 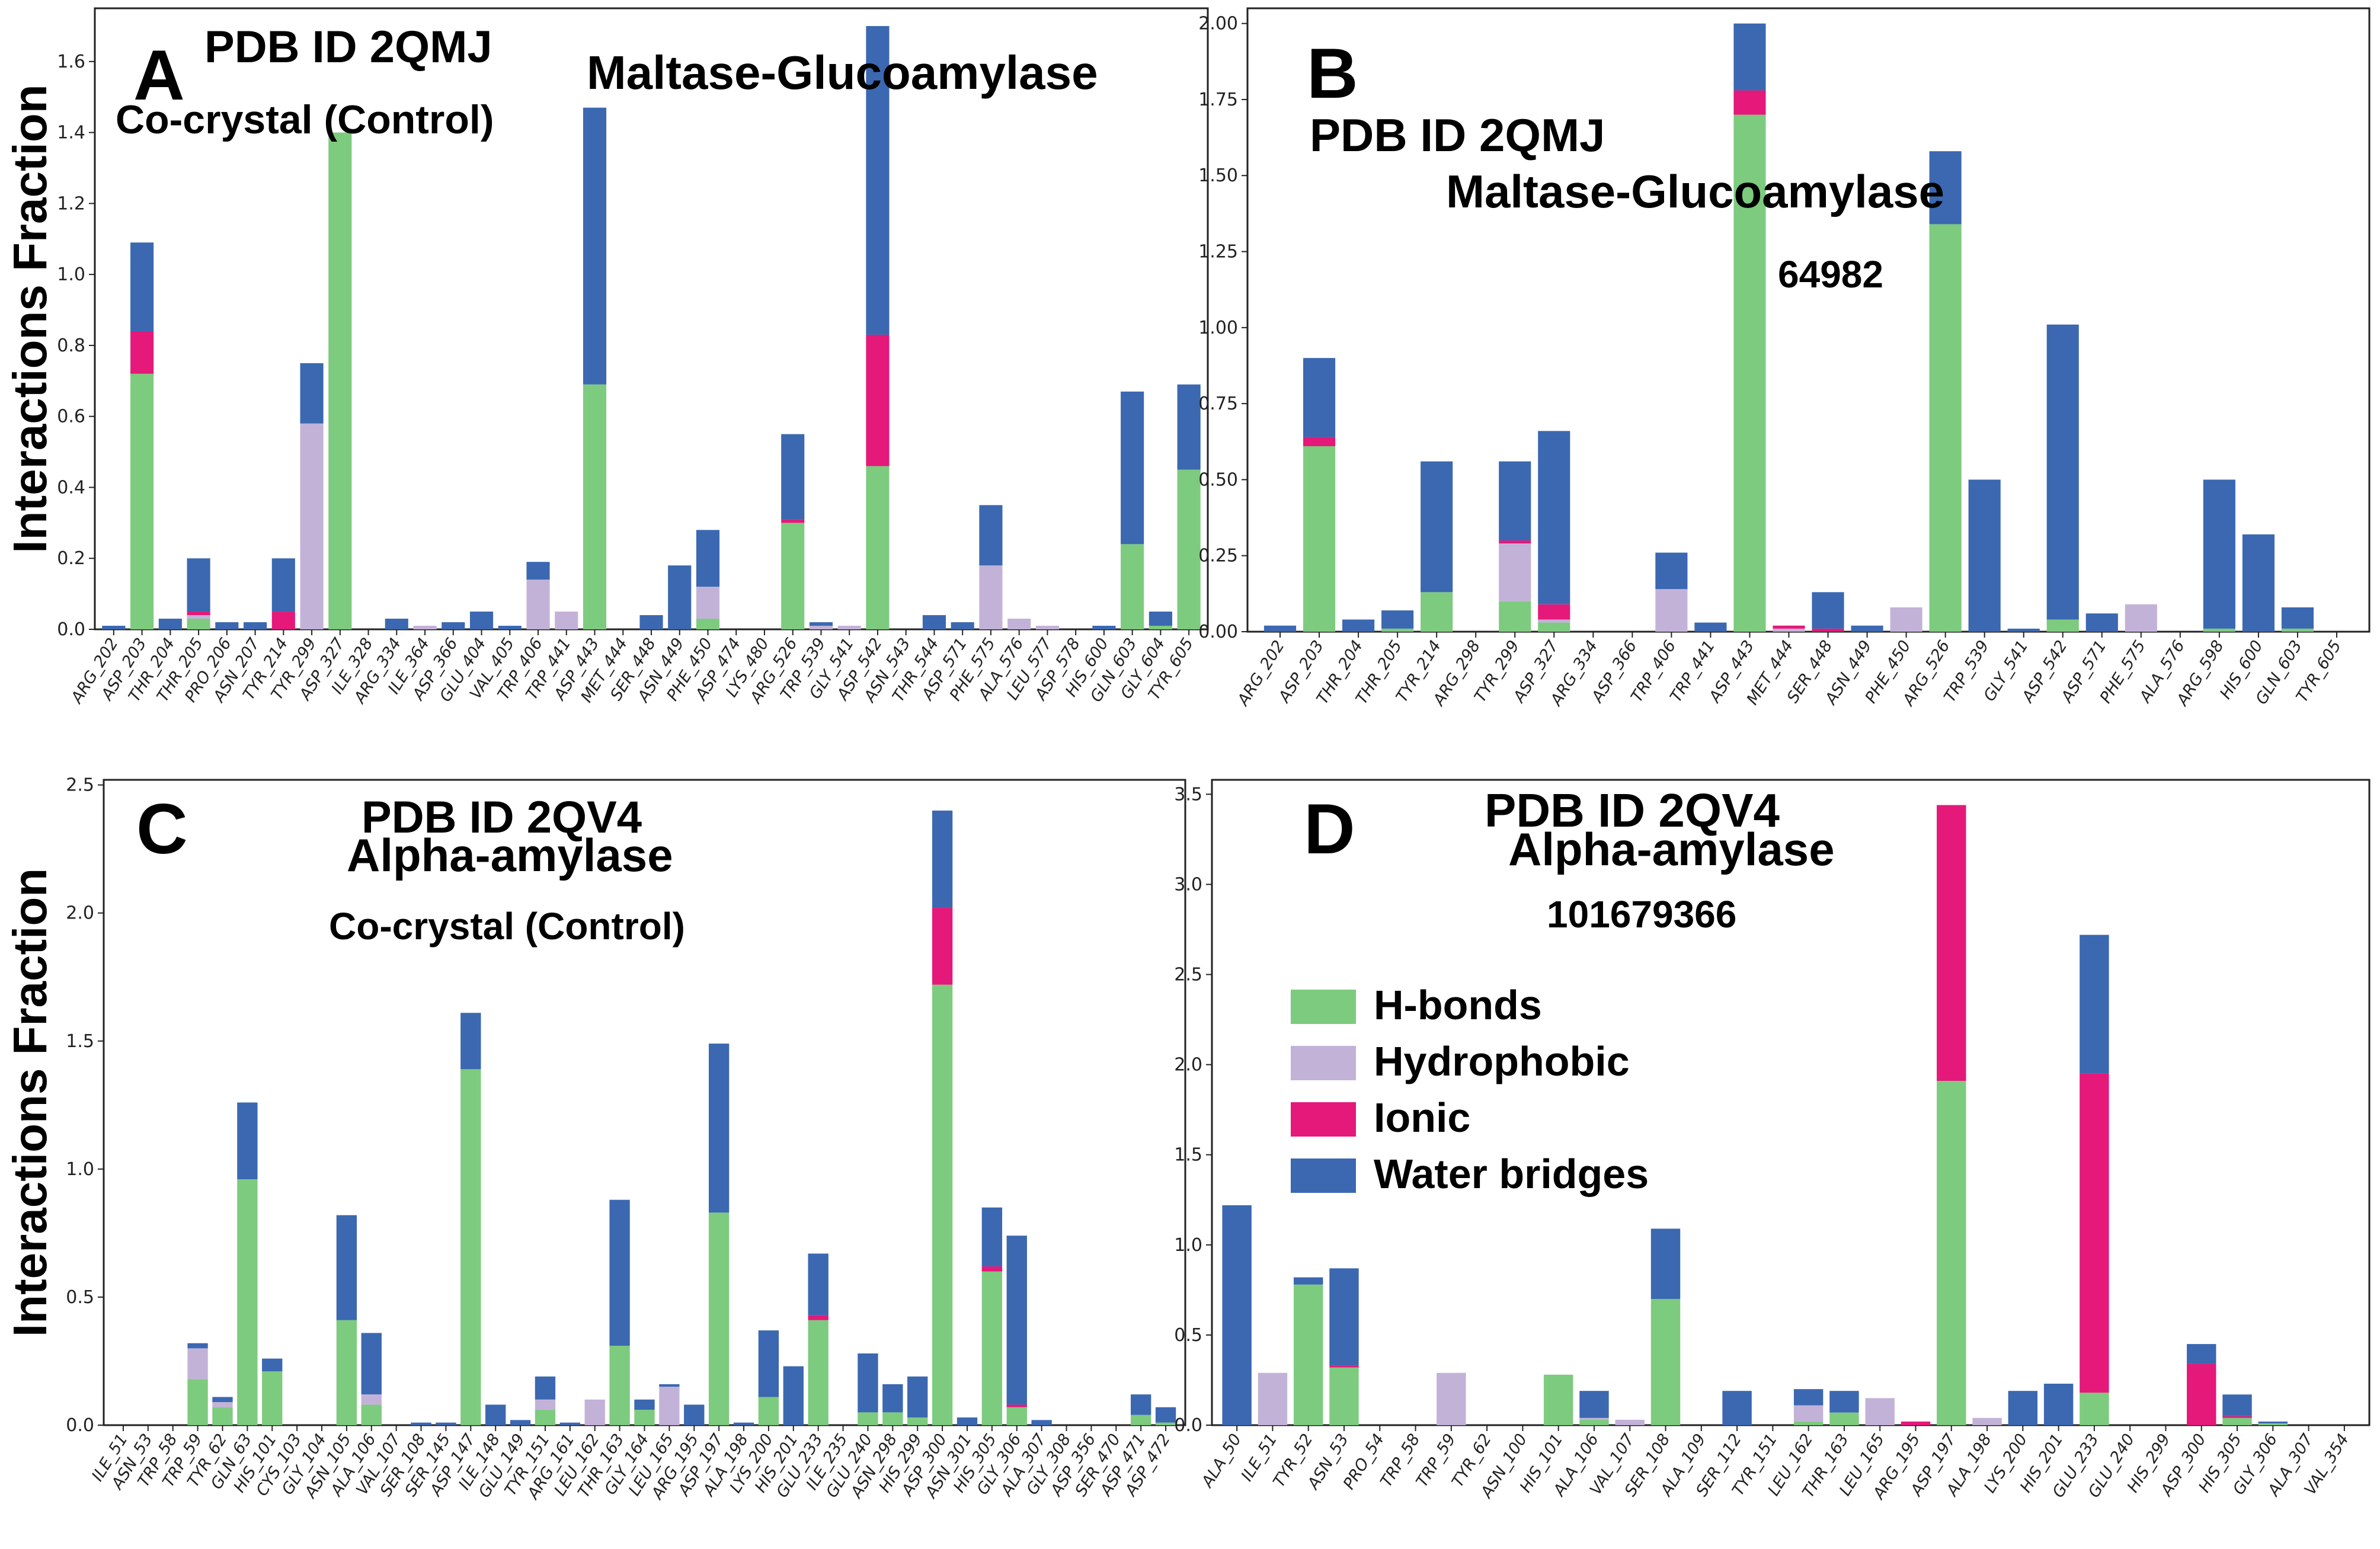 What do you see at coordinates (1160, 627) in the screenshot?
I see `panel-a-bar-gly-604-h-bonds` at bounding box center [1160, 627].